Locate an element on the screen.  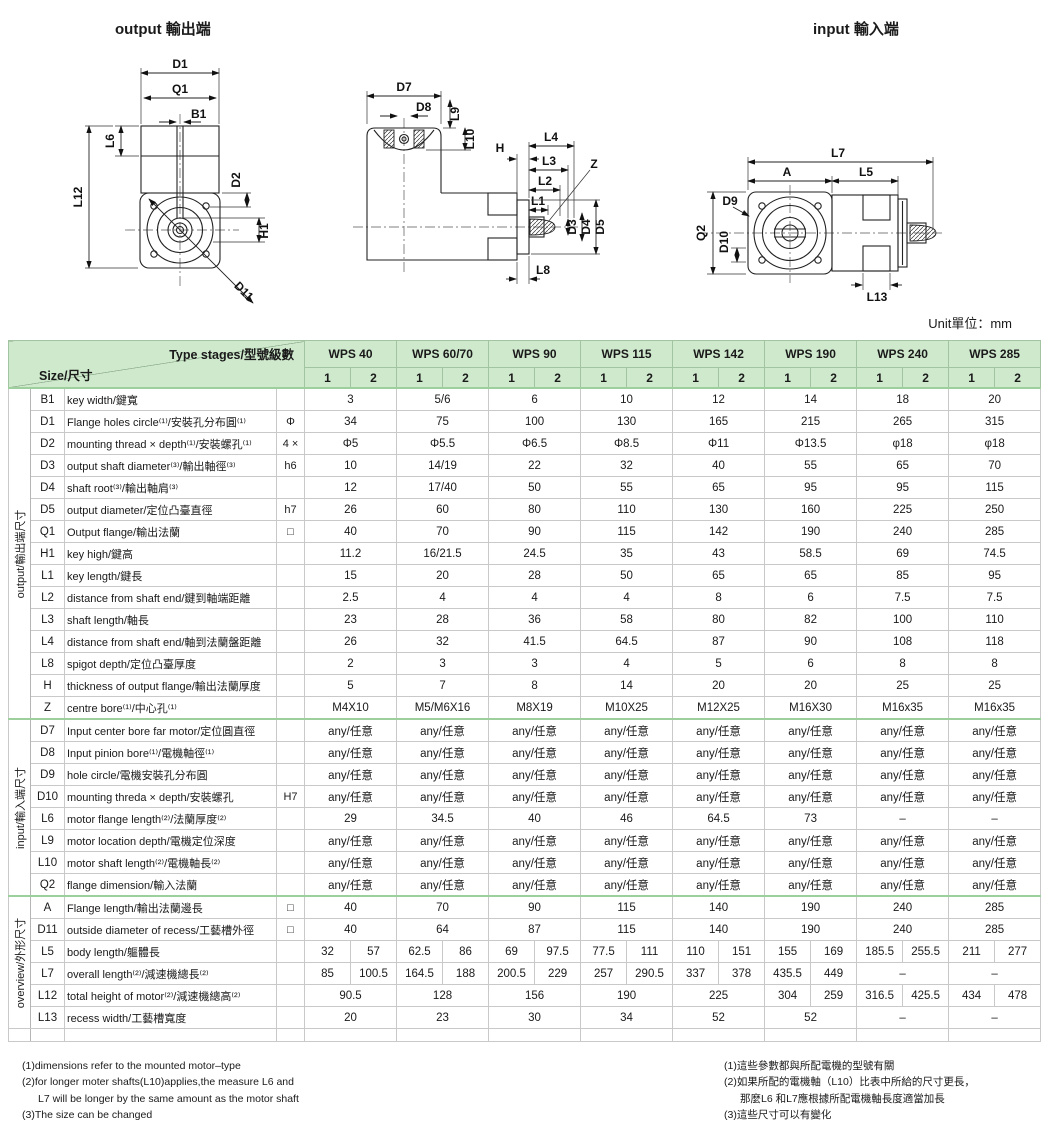
value-cell: 337 is located at coordinates (696, 973).